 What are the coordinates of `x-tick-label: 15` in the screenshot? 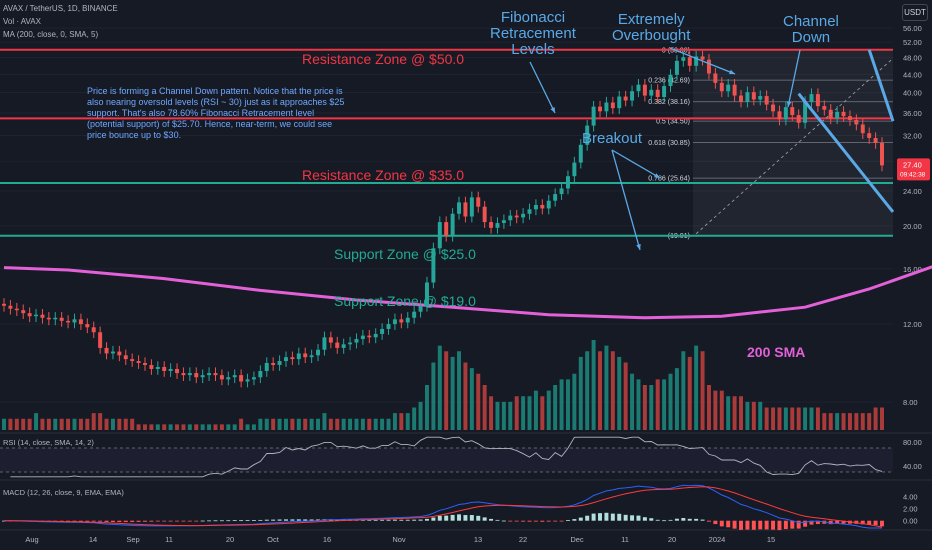 It's located at (771, 539).